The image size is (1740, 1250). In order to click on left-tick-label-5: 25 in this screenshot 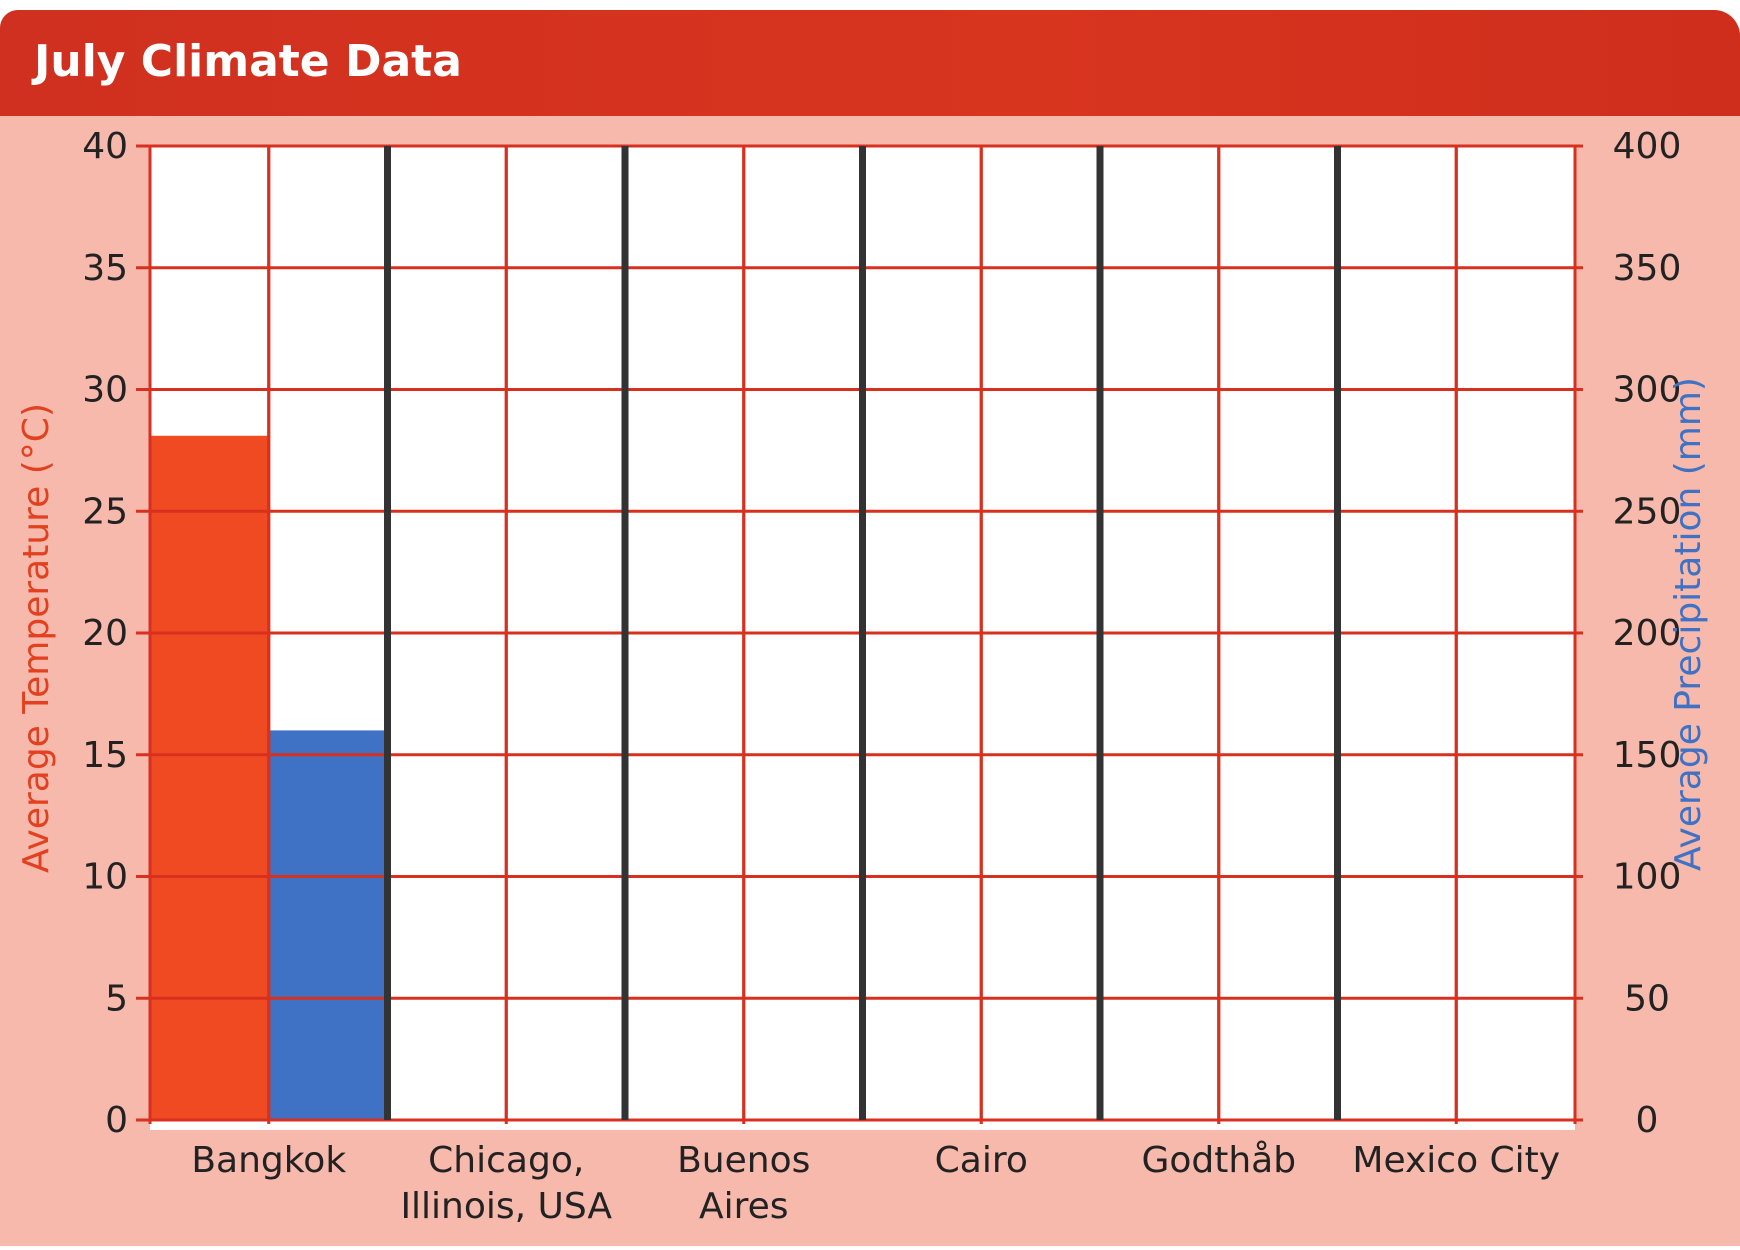, I will do `click(105, 511)`.